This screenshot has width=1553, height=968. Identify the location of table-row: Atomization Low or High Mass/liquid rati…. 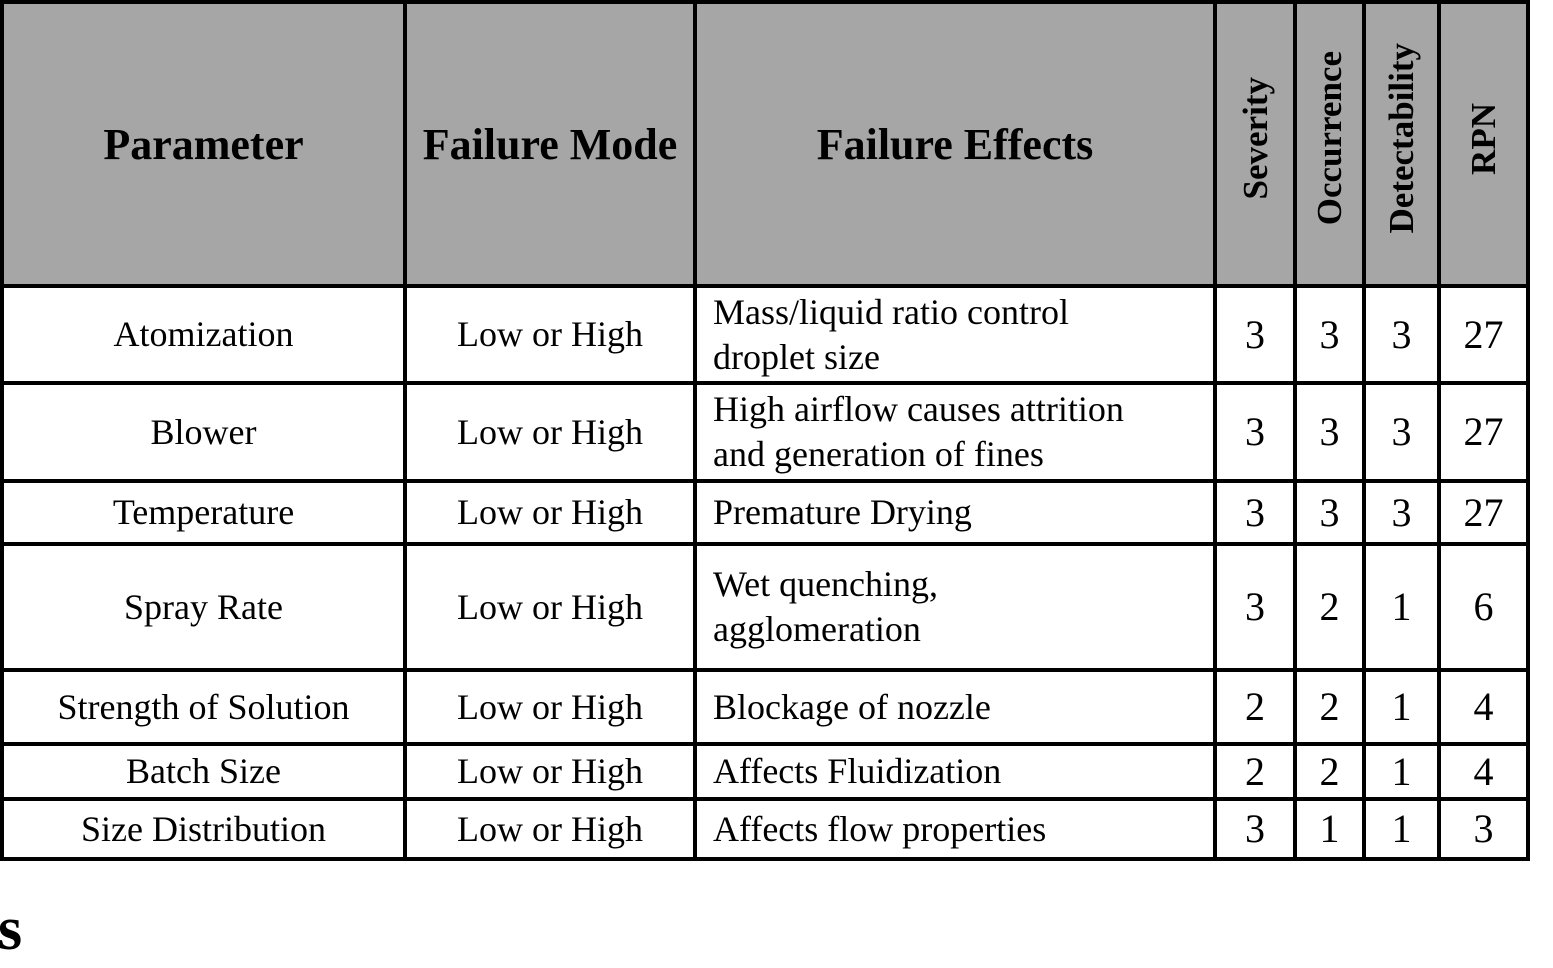
(765, 334).